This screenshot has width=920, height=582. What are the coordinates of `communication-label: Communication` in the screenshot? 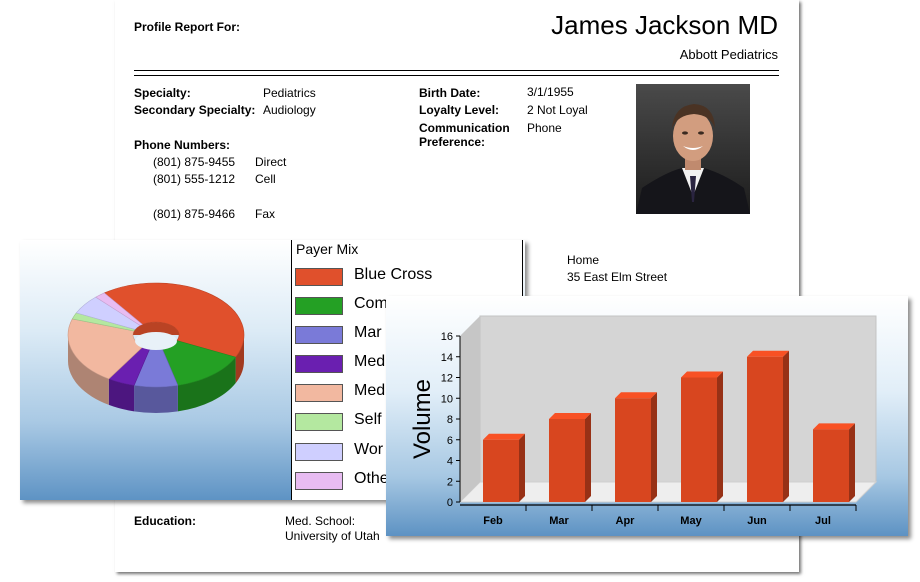 It's located at (464, 128).